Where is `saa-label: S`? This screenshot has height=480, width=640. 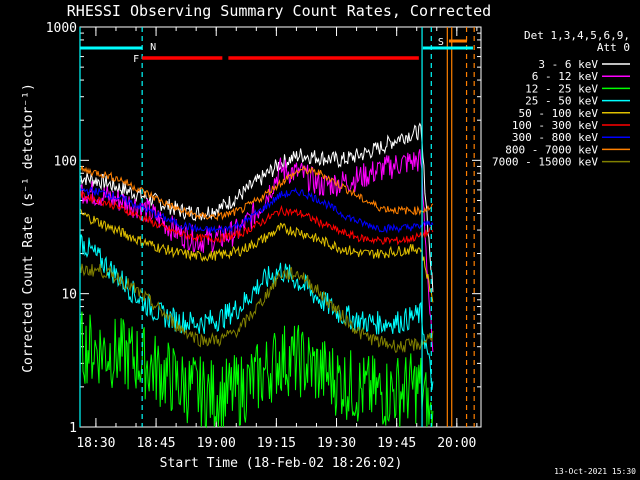 saa-label: S is located at coordinates (441, 42).